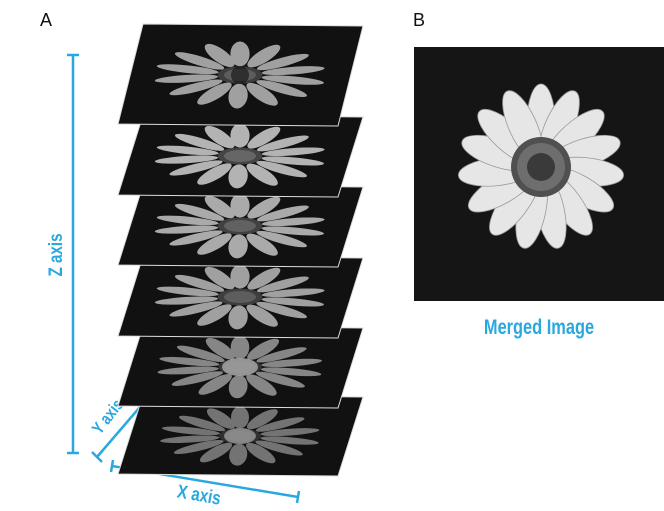 This screenshot has width=664, height=511. Describe the element at coordinates (46, 20) in the screenshot. I see `panel-label-a: A` at that location.